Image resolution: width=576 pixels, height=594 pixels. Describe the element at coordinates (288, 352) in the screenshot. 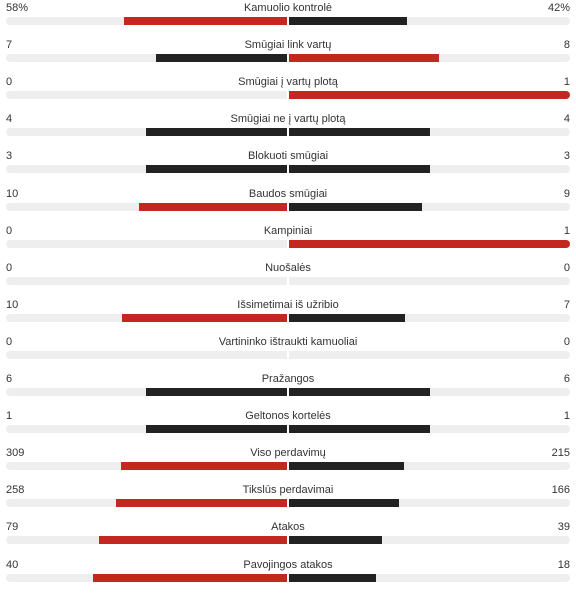

I see `stat-row: 0 Vartininko ištraukti kamuoliai 0` at that location.